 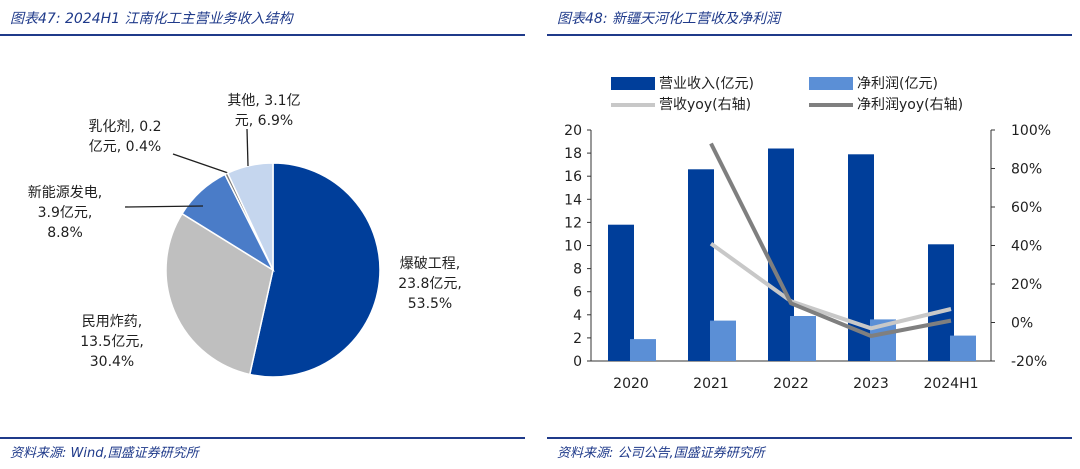 I want to click on right-title-rule, so click(x=809, y=35).